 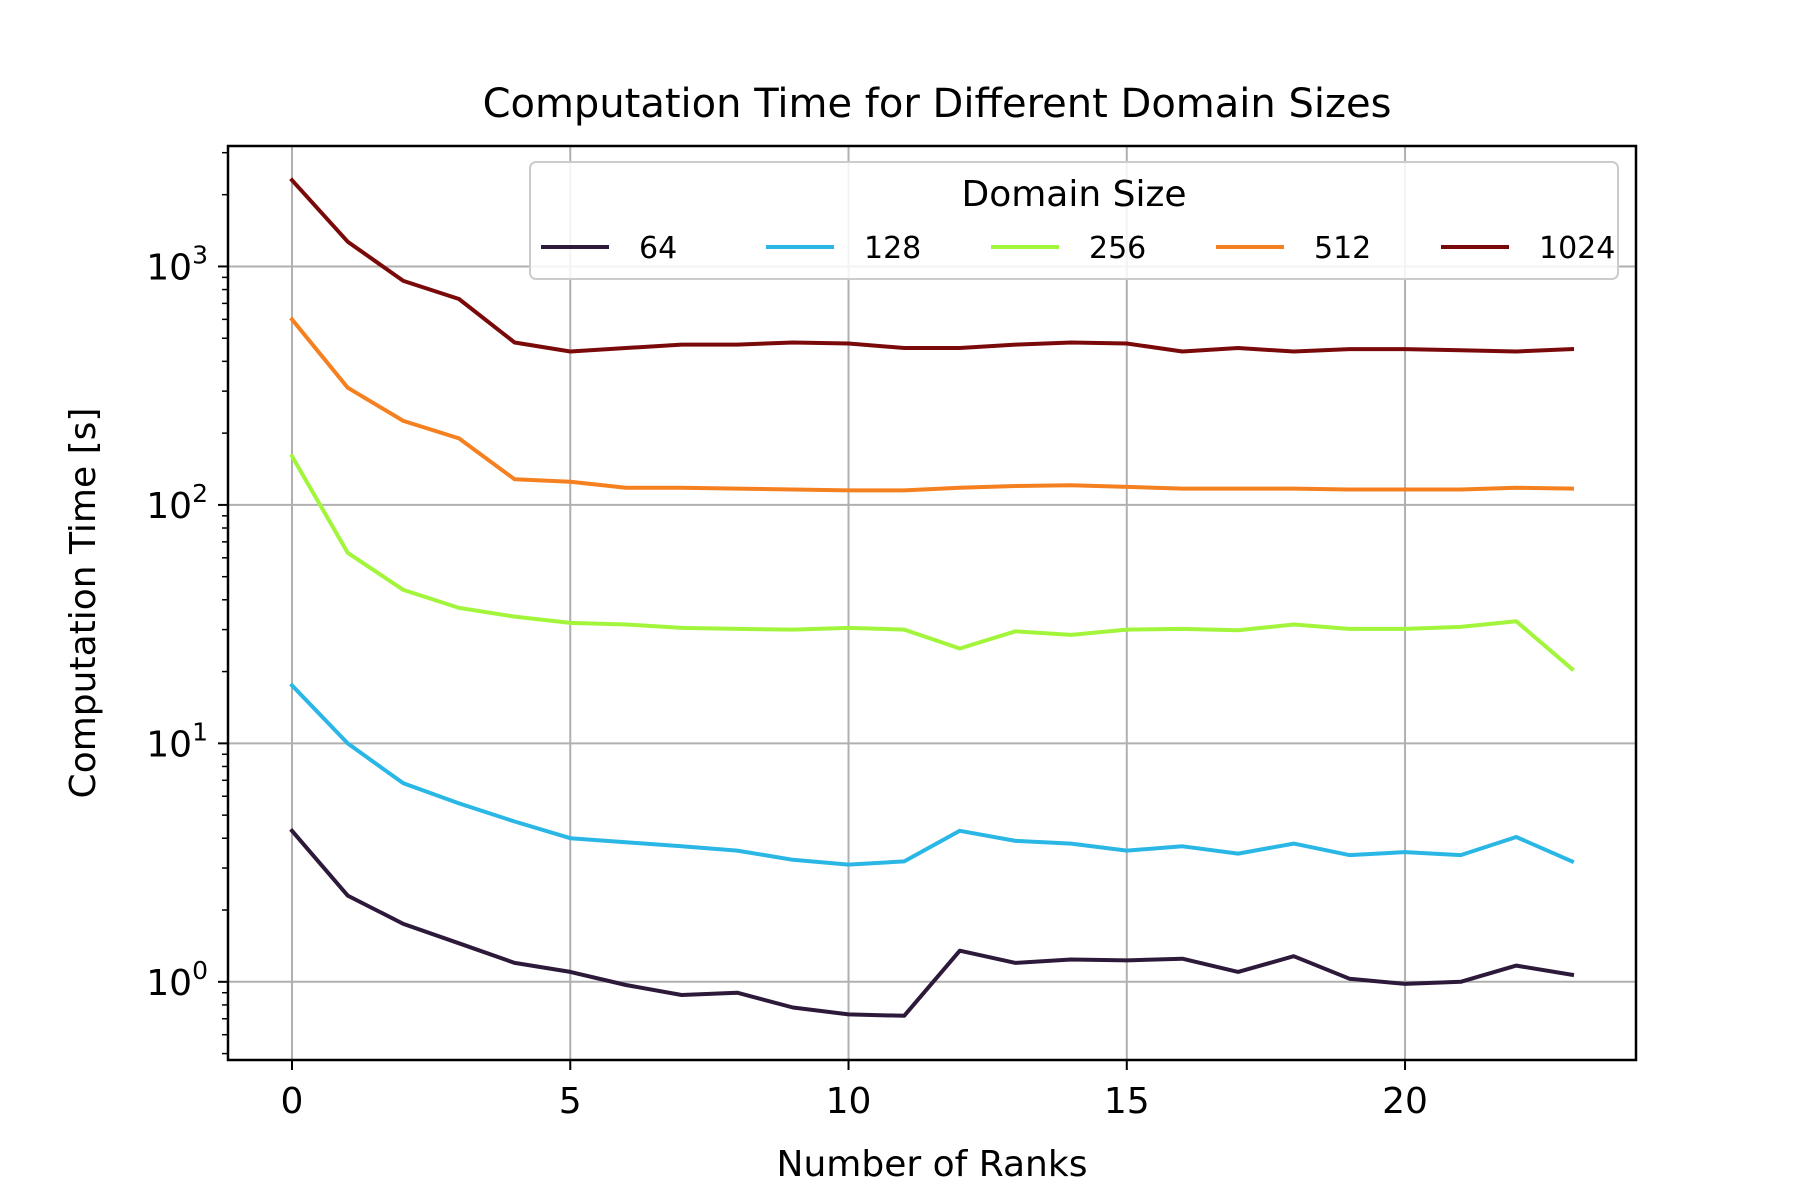 What do you see at coordinates (1577, 248) in the screenshot?
I see `legend-label-1024: 1024` at bounding box center [1577, 248].